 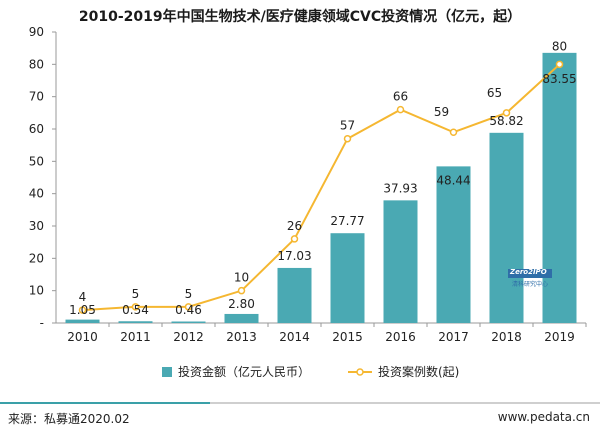 I want to click on bar-value-label: 2.80, so click(x=241, y=304).